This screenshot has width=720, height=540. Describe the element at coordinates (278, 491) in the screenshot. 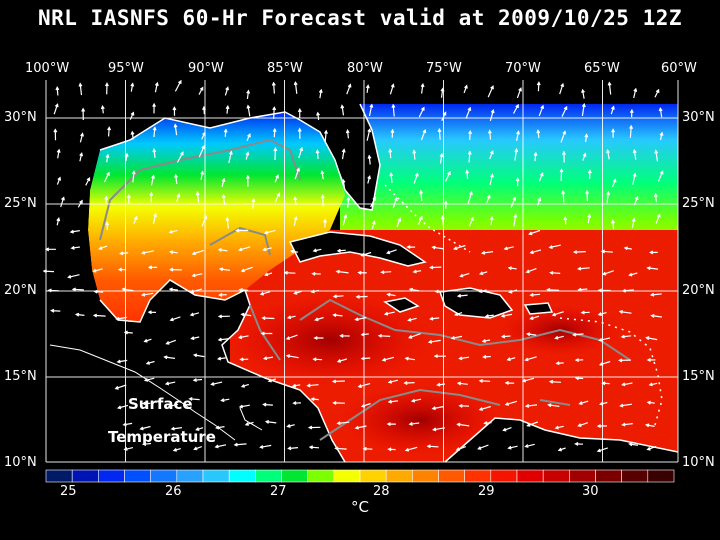

I see `colorbar-tick-label: 27` at that location.